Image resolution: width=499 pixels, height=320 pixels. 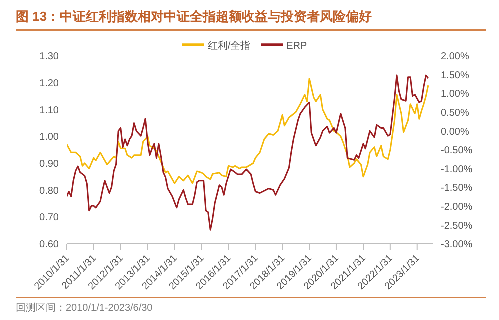 I want to click on y-tick-label: 0.60, so click(x=50, y=245).